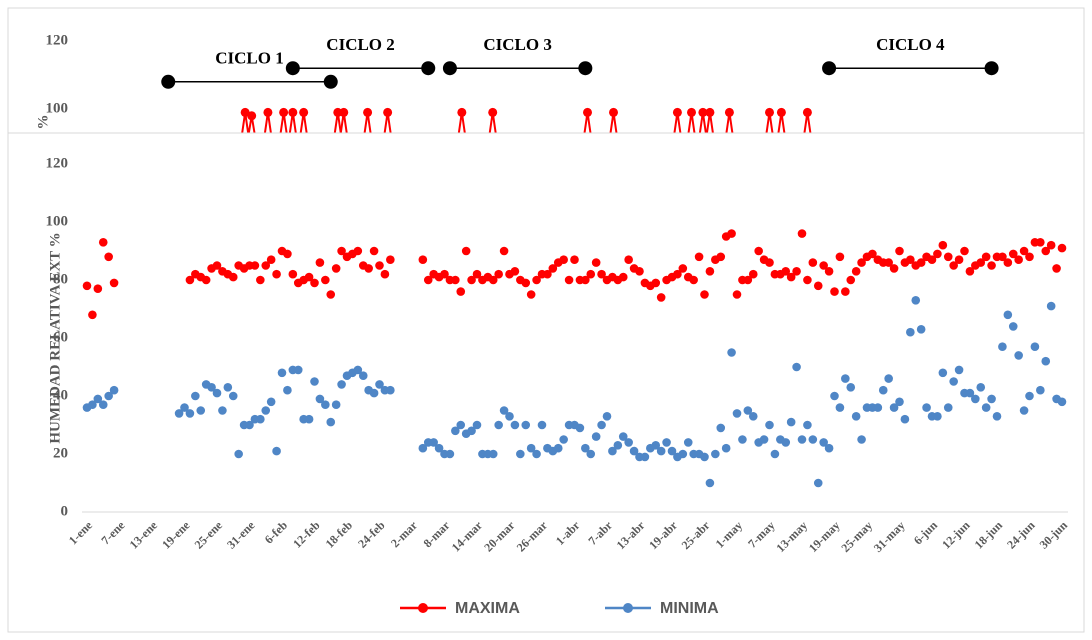 The image size is (1092, 640). What do you see at coordinates (57, 40) in the screenshot?
I see `y-tick-label: 120` at bounding box center [57, 40].